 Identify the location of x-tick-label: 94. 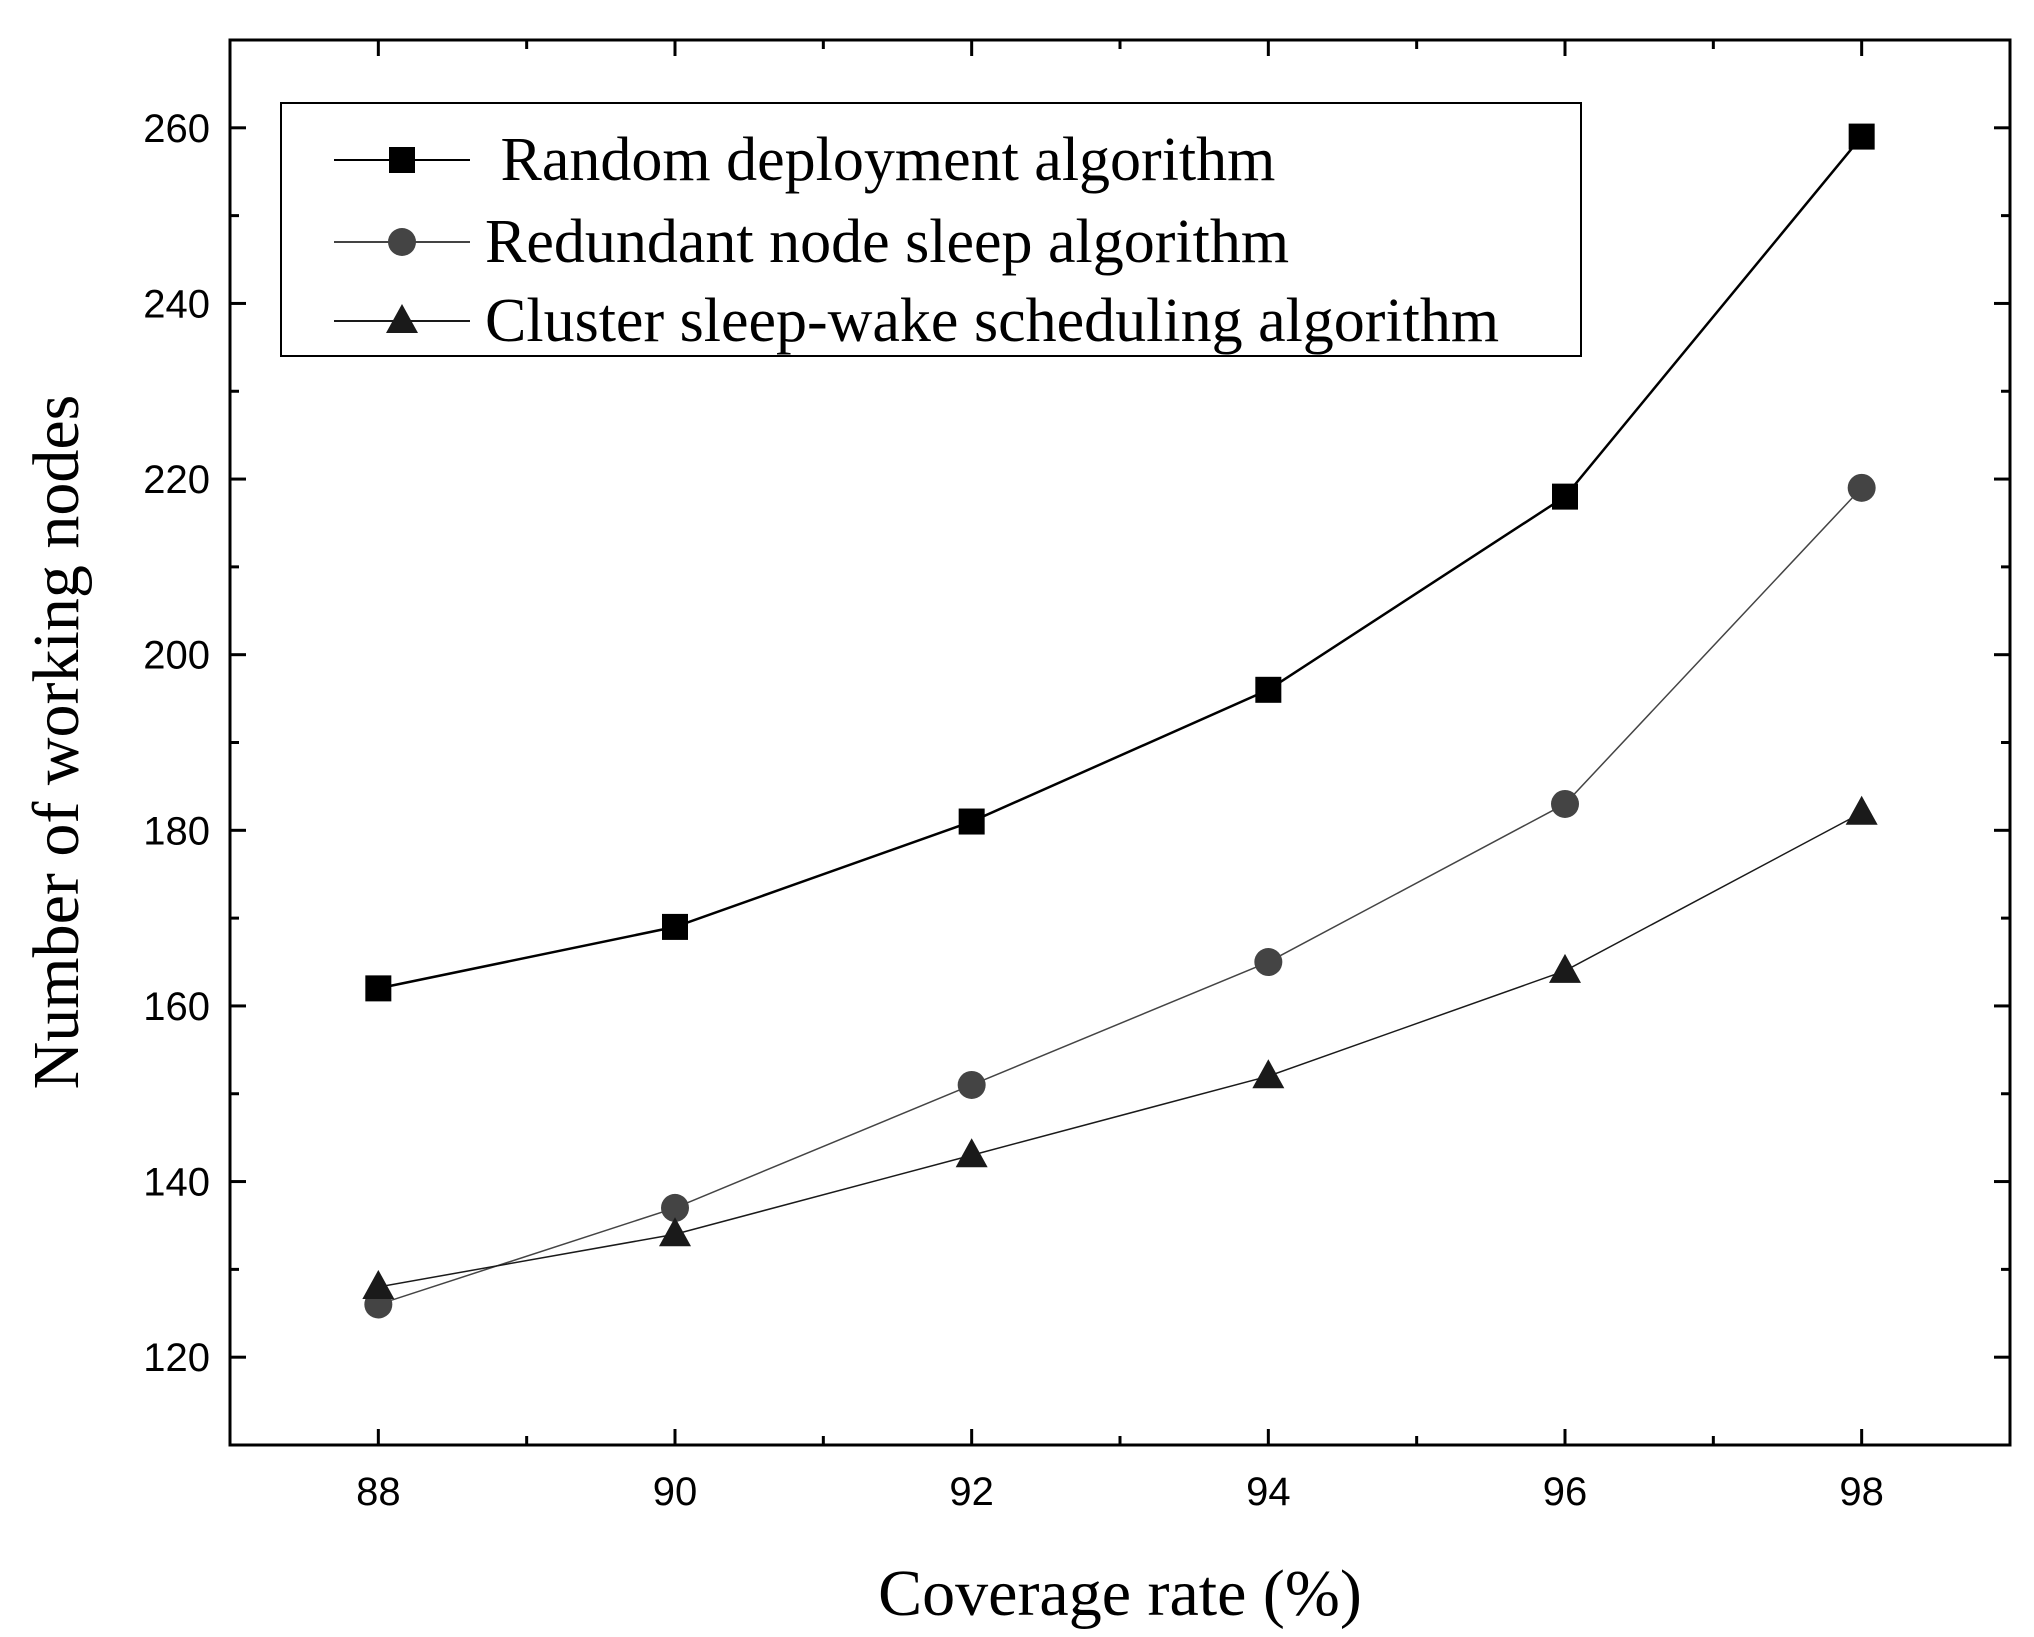
(1268, 1492).